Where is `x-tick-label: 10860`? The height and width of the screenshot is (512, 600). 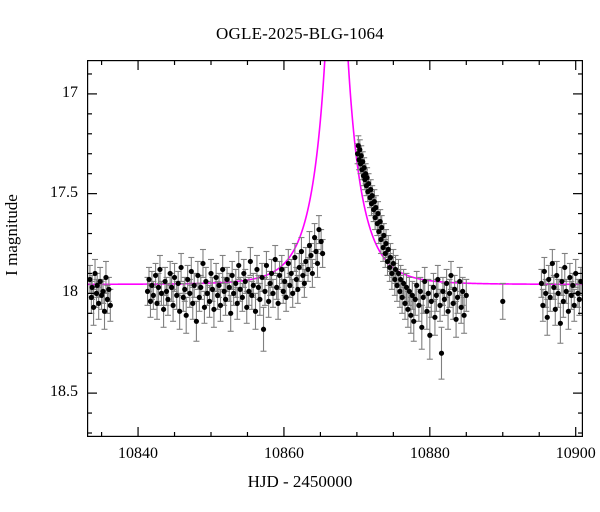 x-tick-label: 10860 is located at coordinates (283, 453).